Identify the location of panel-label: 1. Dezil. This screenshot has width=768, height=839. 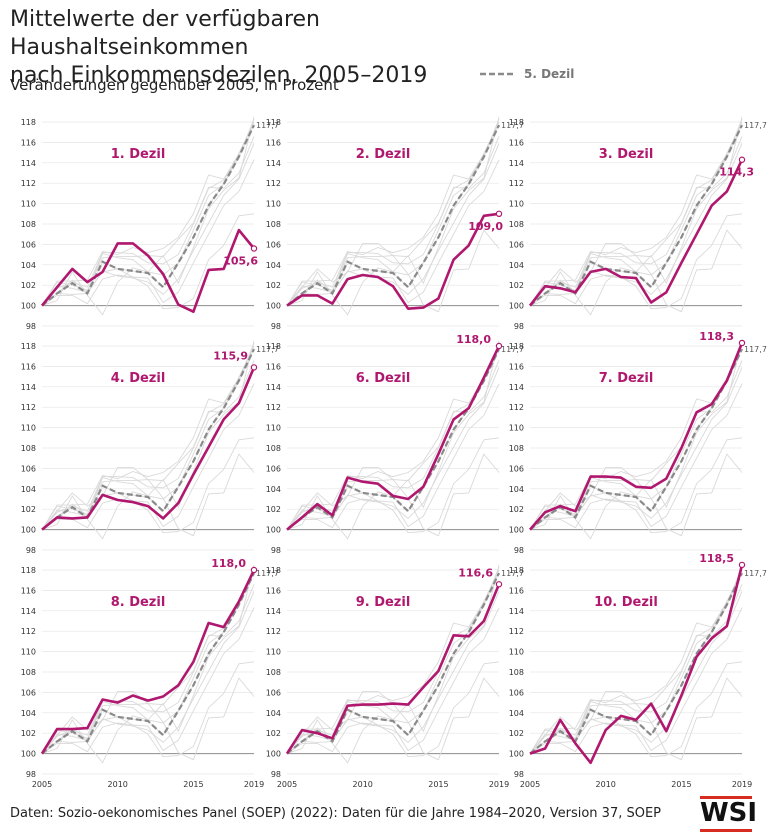
(138, 154).